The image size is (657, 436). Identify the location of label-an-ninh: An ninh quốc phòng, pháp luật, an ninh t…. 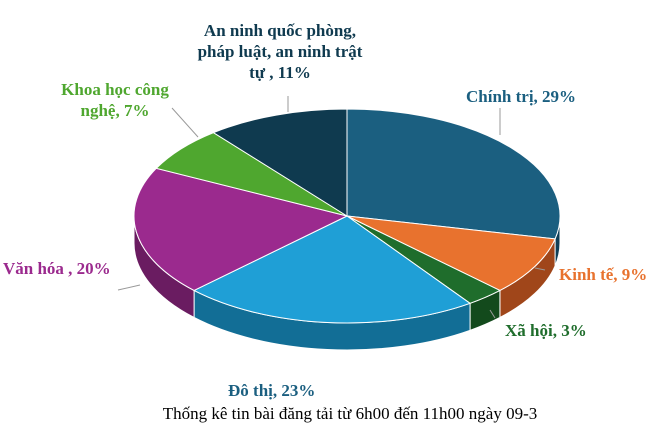
(280, 51).